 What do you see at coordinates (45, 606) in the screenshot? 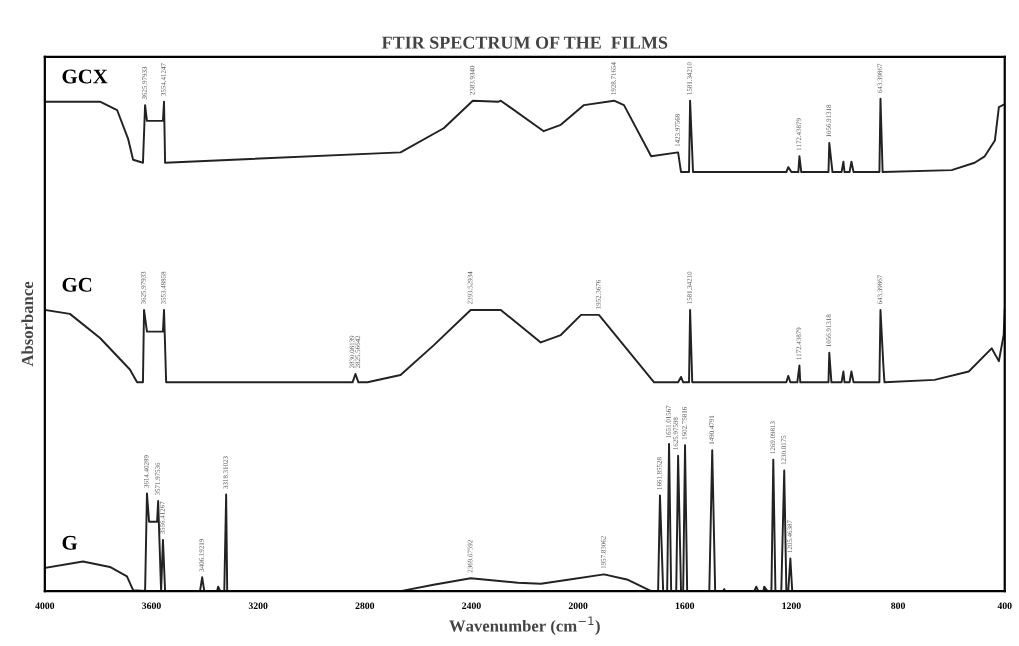
I see `x-tick-label: 4000` at bounding box center [45, 606].